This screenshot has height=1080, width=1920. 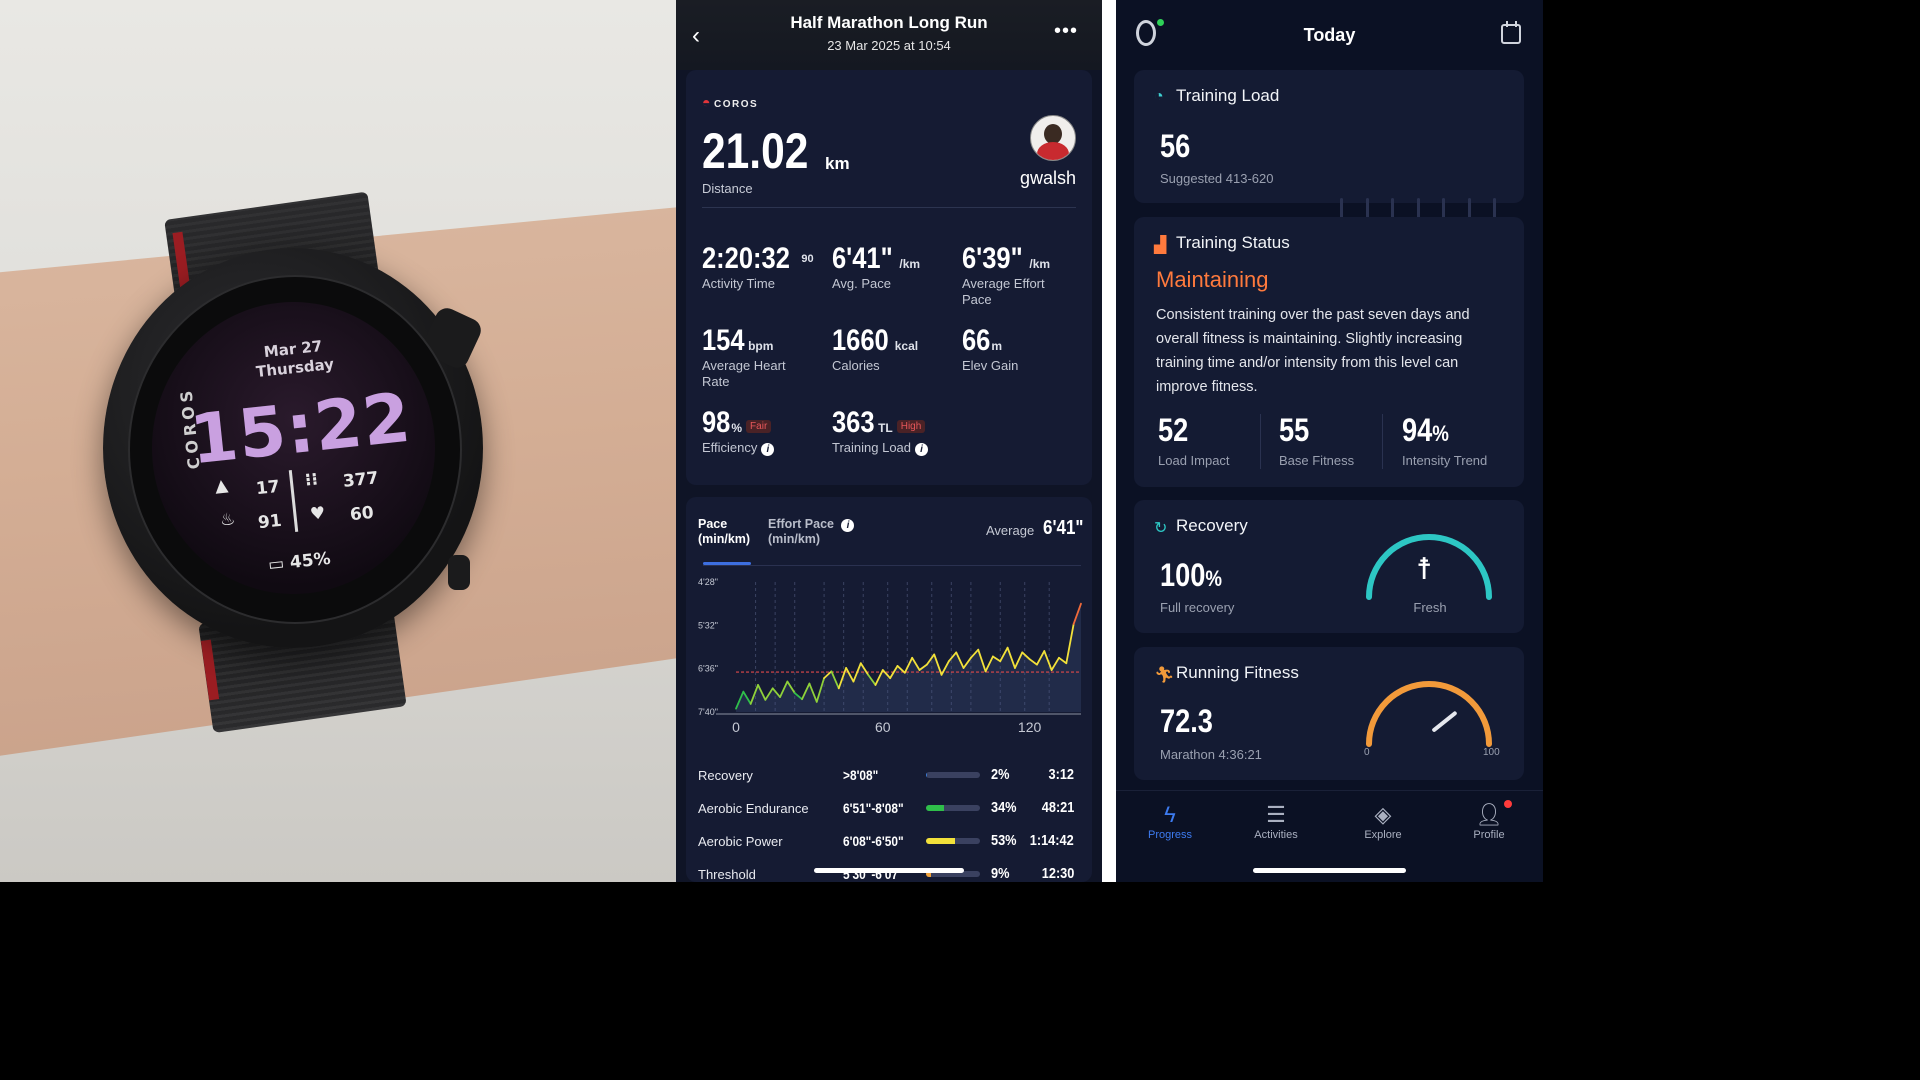 I want to click on stat-training-load: 363 TL High Training Load i, so click(x=880, y=431).